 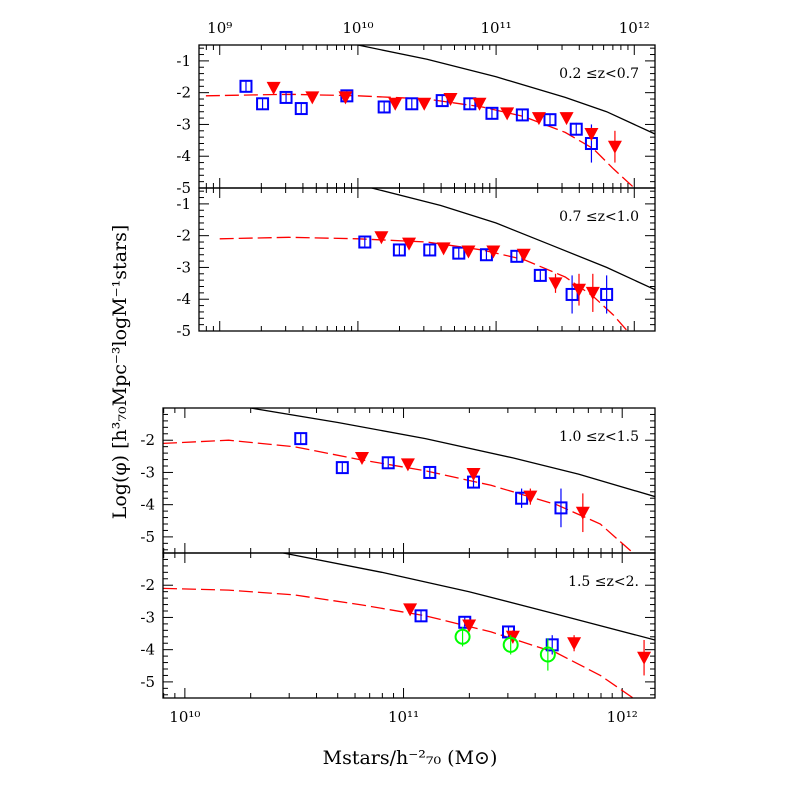 What do you see at coordinates (634, 28) in the screenshot?
I see `top-axis-tick-label: 10¹²` at bounding box center [634, 28].